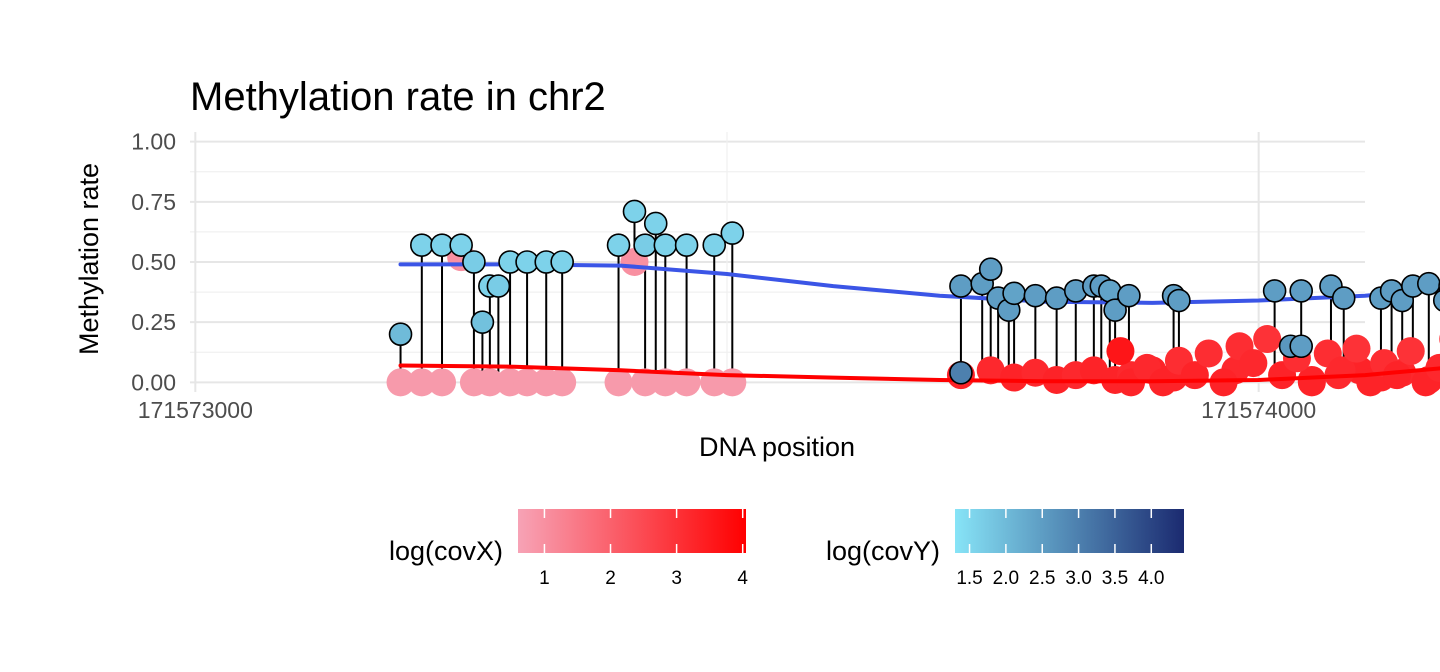  I want to click on y-tick-label: 0.50, so click(153, 262).